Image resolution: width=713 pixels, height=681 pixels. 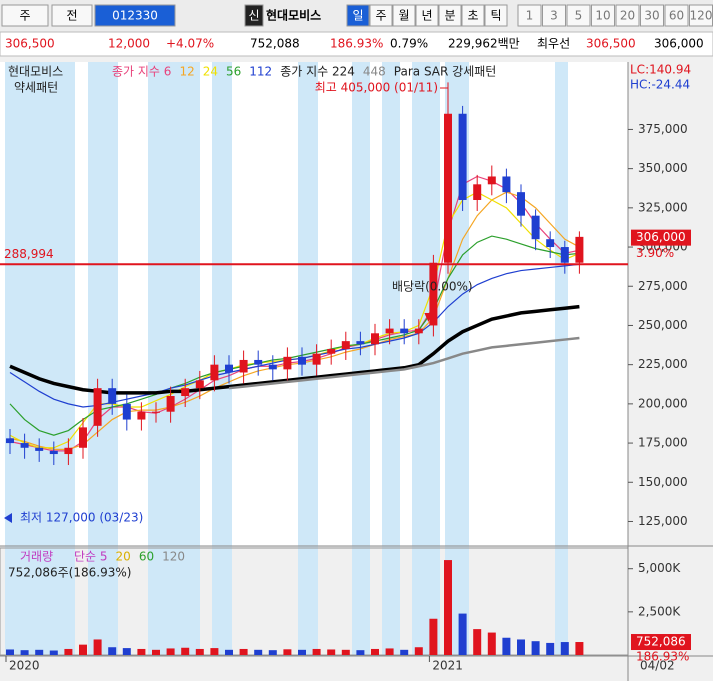 I want to click on y-tick-label: 275,000, so click(x=663, y=286).